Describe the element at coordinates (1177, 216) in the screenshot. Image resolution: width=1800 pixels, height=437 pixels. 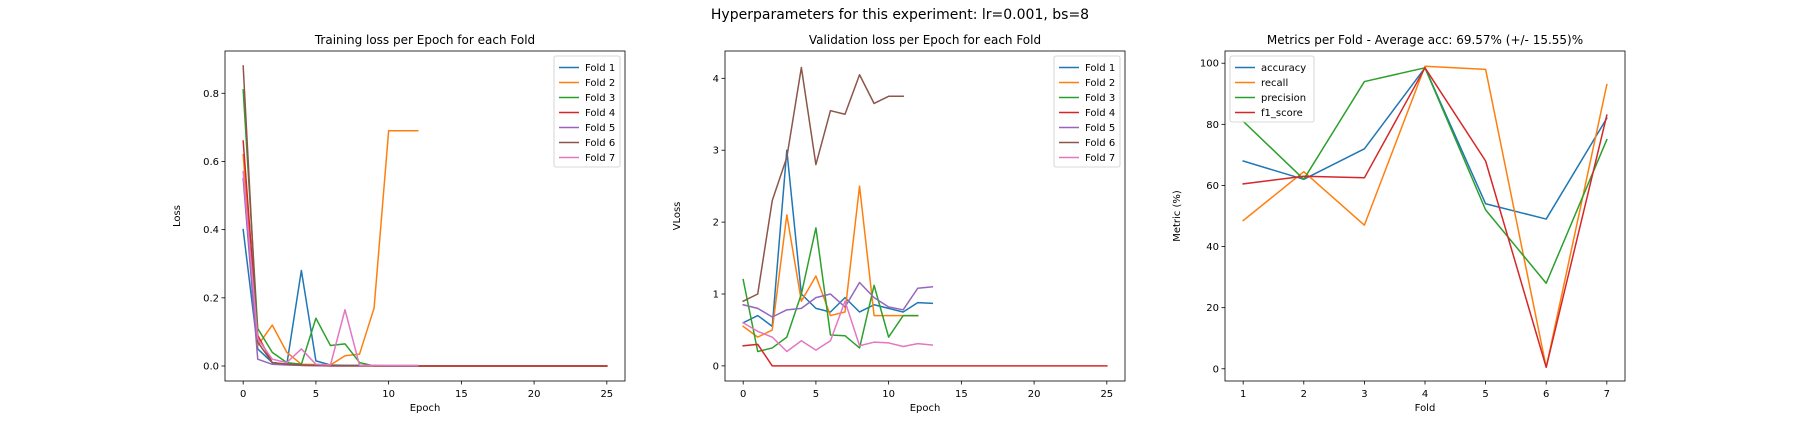
I see `y-axis-label: Metric (%)` at that location.